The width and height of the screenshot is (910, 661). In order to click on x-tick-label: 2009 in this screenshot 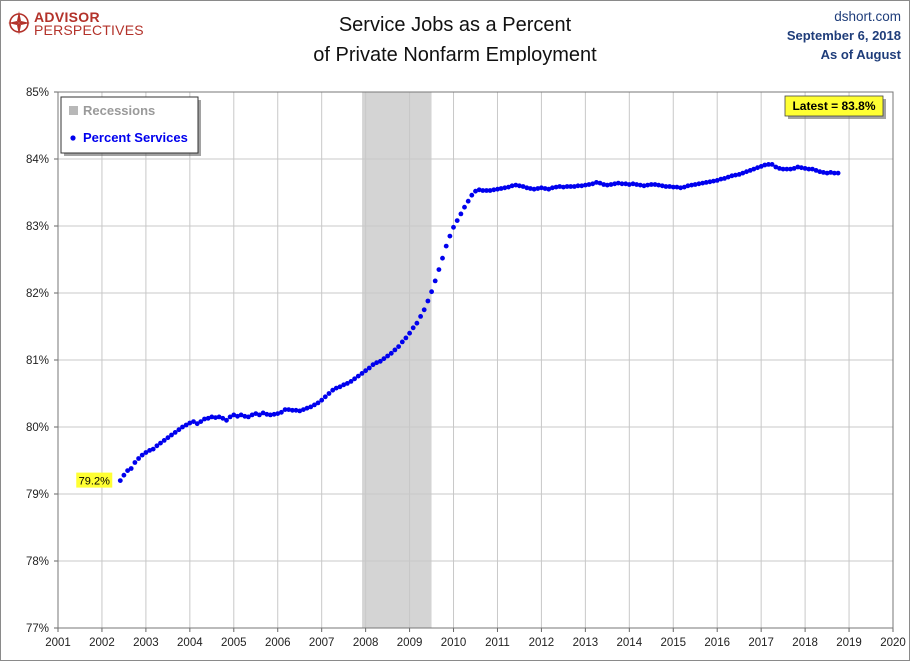, I will do `click(410, 643)`.